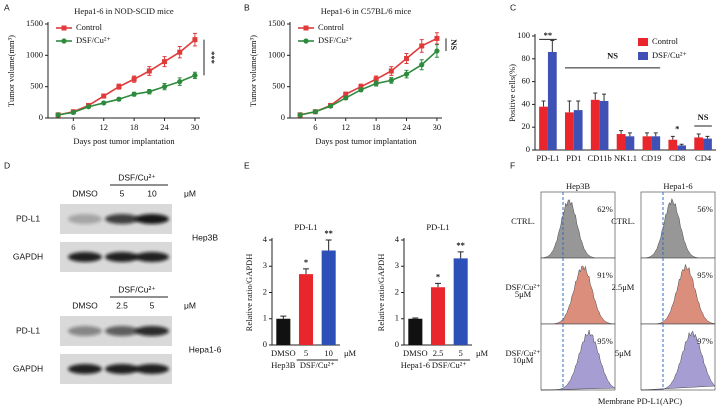 This screenshot has height=408, width=724. I want to click on chart-title: Hepa1-6 in C57BL/6 mice, so click(366, 11).